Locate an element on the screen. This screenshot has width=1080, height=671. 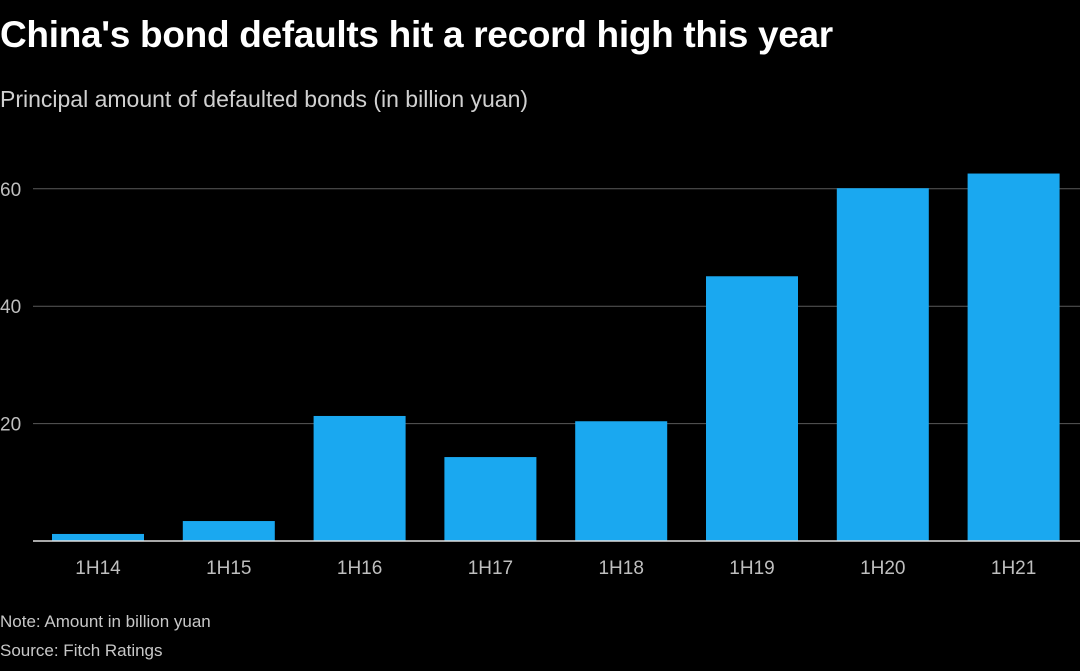
x-tick-label: 1H18 is located at coordinates (620, 568).